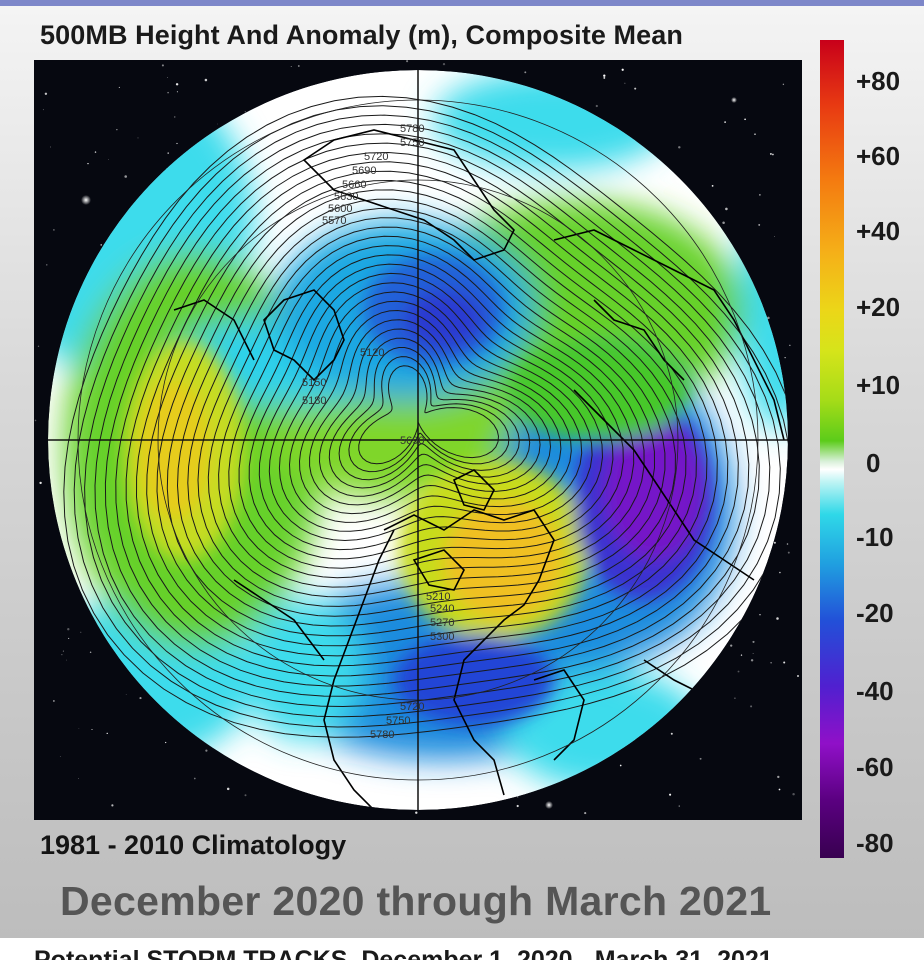  I want to click on colorbar-label: +20, so click(878, 307).